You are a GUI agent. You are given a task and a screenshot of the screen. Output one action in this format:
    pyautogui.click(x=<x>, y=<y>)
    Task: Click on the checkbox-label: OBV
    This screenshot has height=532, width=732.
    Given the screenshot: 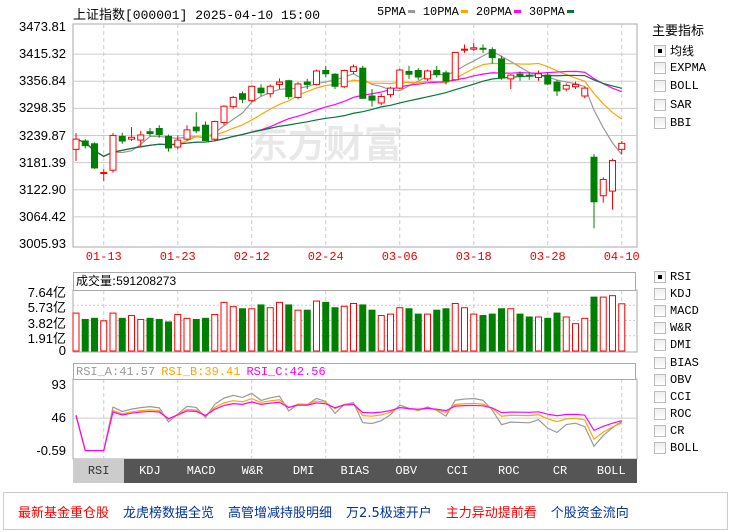 What is the action you would take?
    pyautogui.click(x=681, y=379)
    